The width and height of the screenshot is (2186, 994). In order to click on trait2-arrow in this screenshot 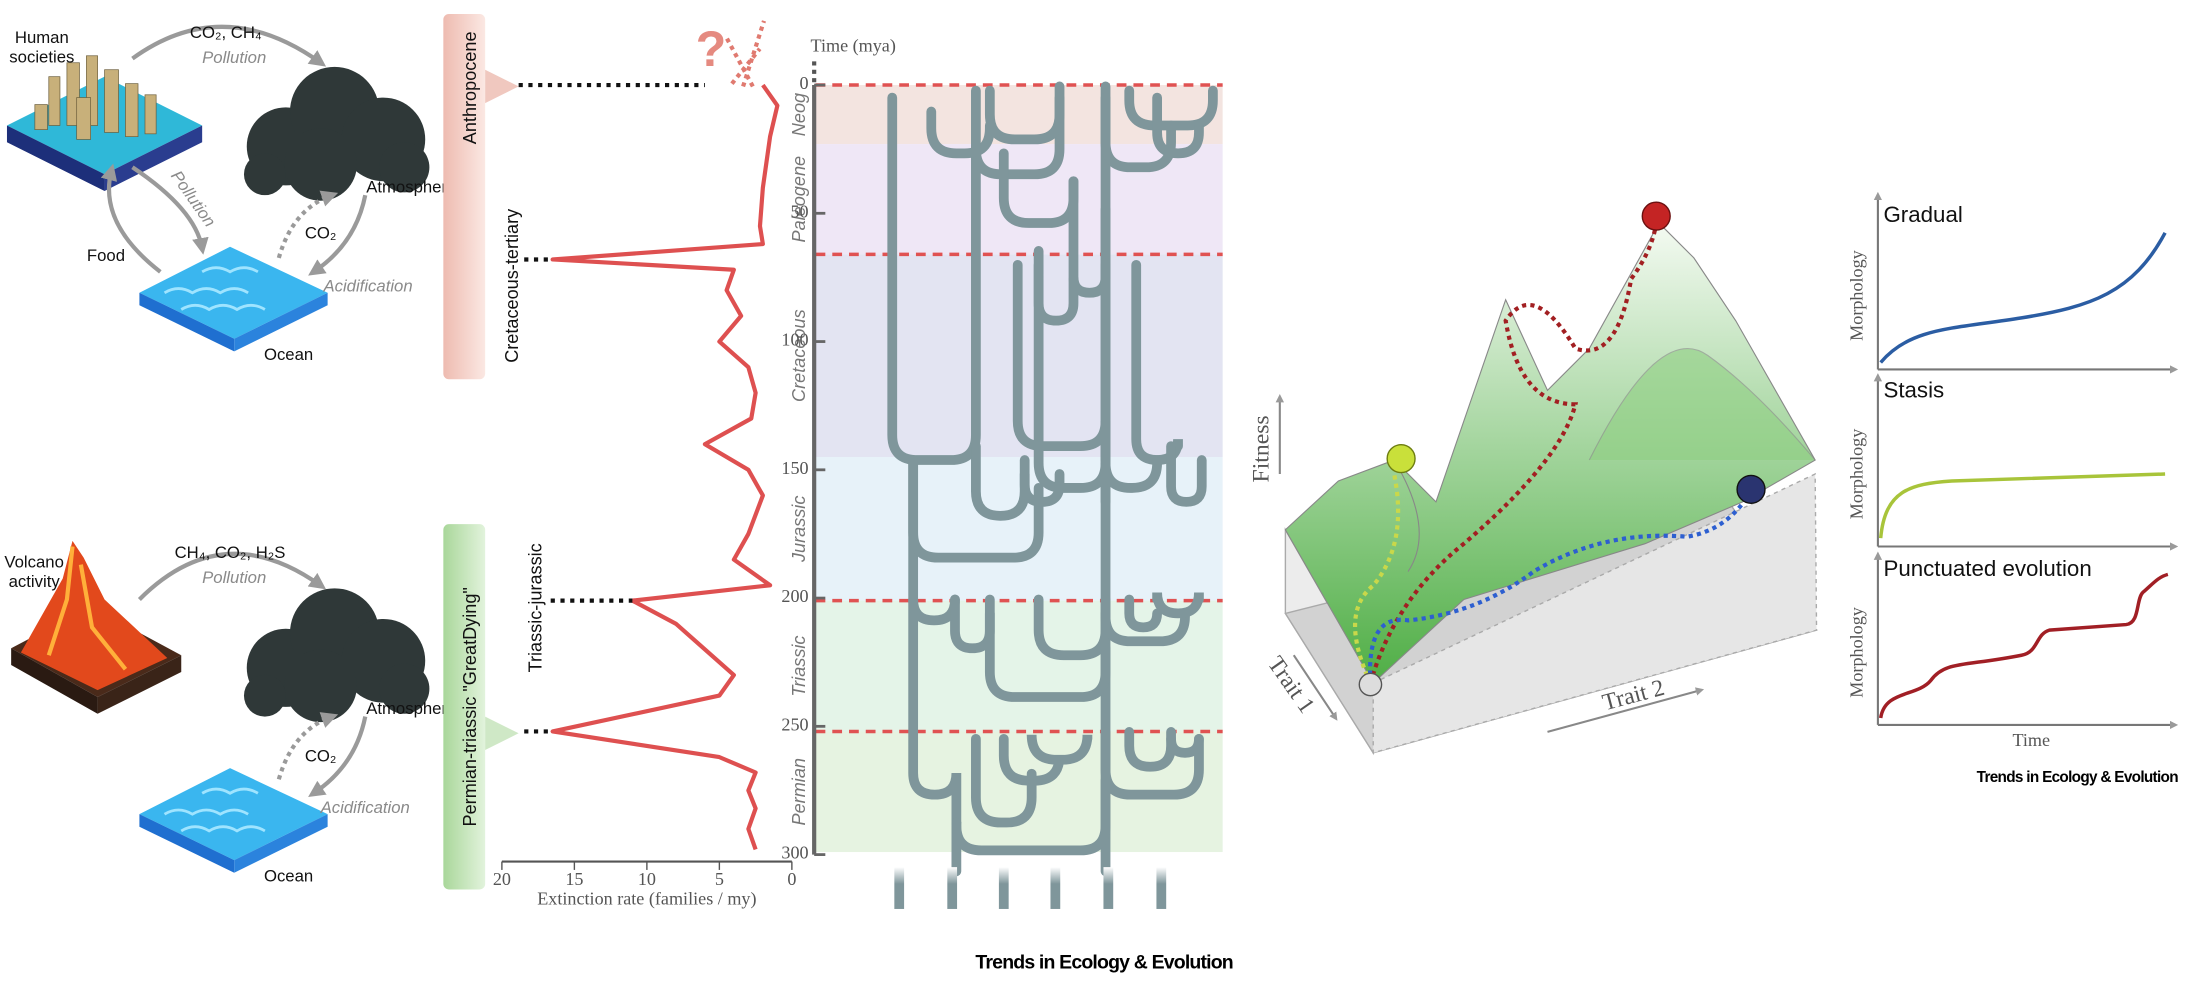, I will do `click(1626, 710)`.